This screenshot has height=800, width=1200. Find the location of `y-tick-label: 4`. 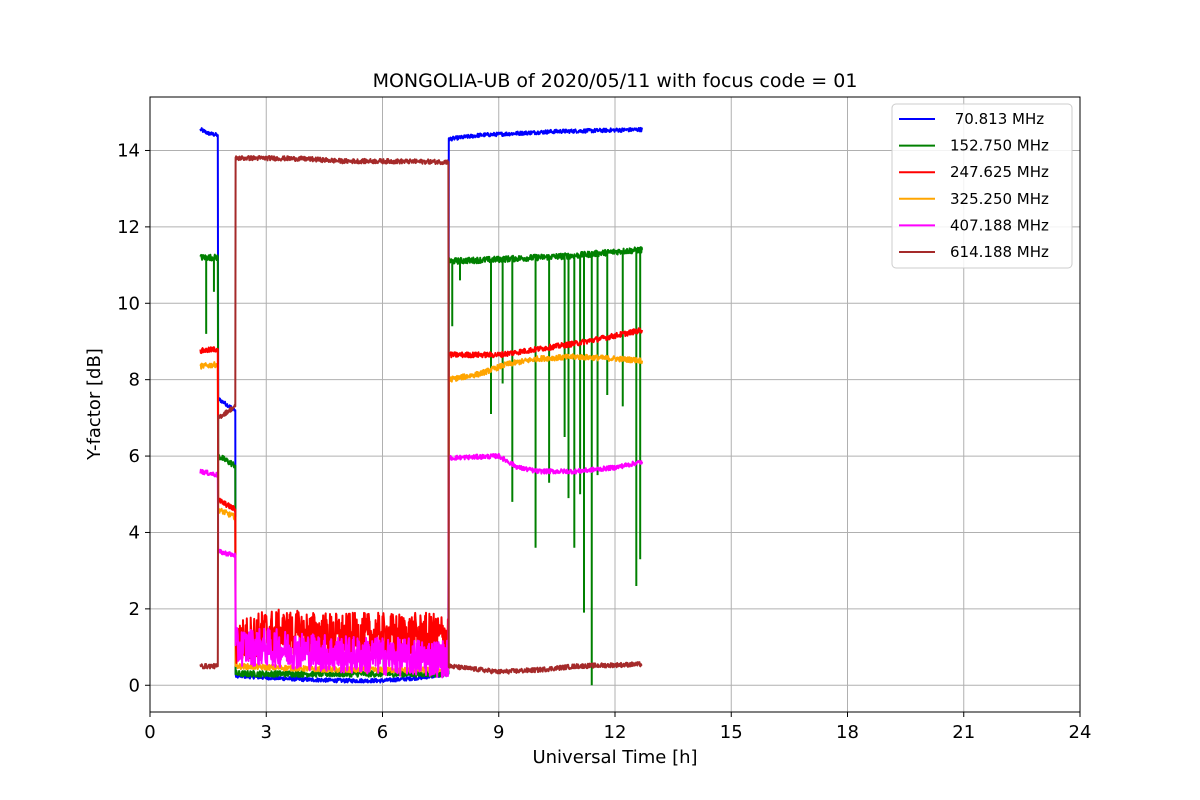

y-tick-label: 4 is located at coordinates (134, 532).